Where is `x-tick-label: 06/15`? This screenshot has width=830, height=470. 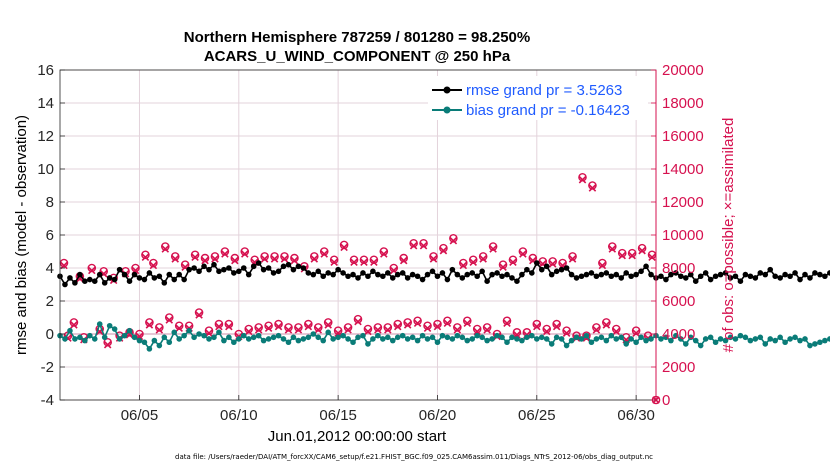
x-tick-label: 06/15 is located at coordinates (338, 415).